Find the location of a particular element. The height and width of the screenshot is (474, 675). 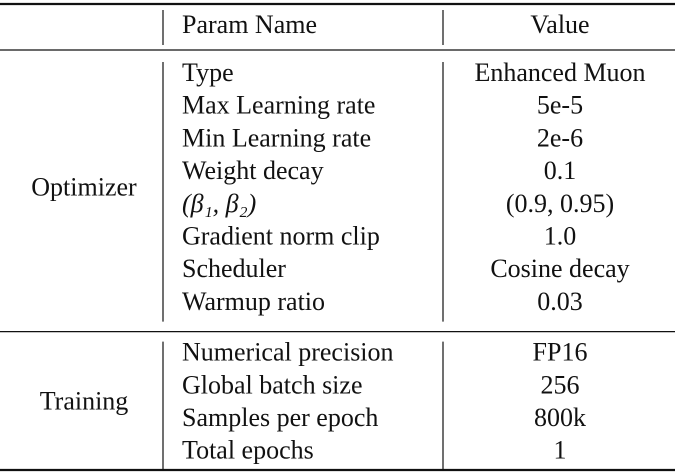

param-value: 0.1 is located at coordinates (560, 170).